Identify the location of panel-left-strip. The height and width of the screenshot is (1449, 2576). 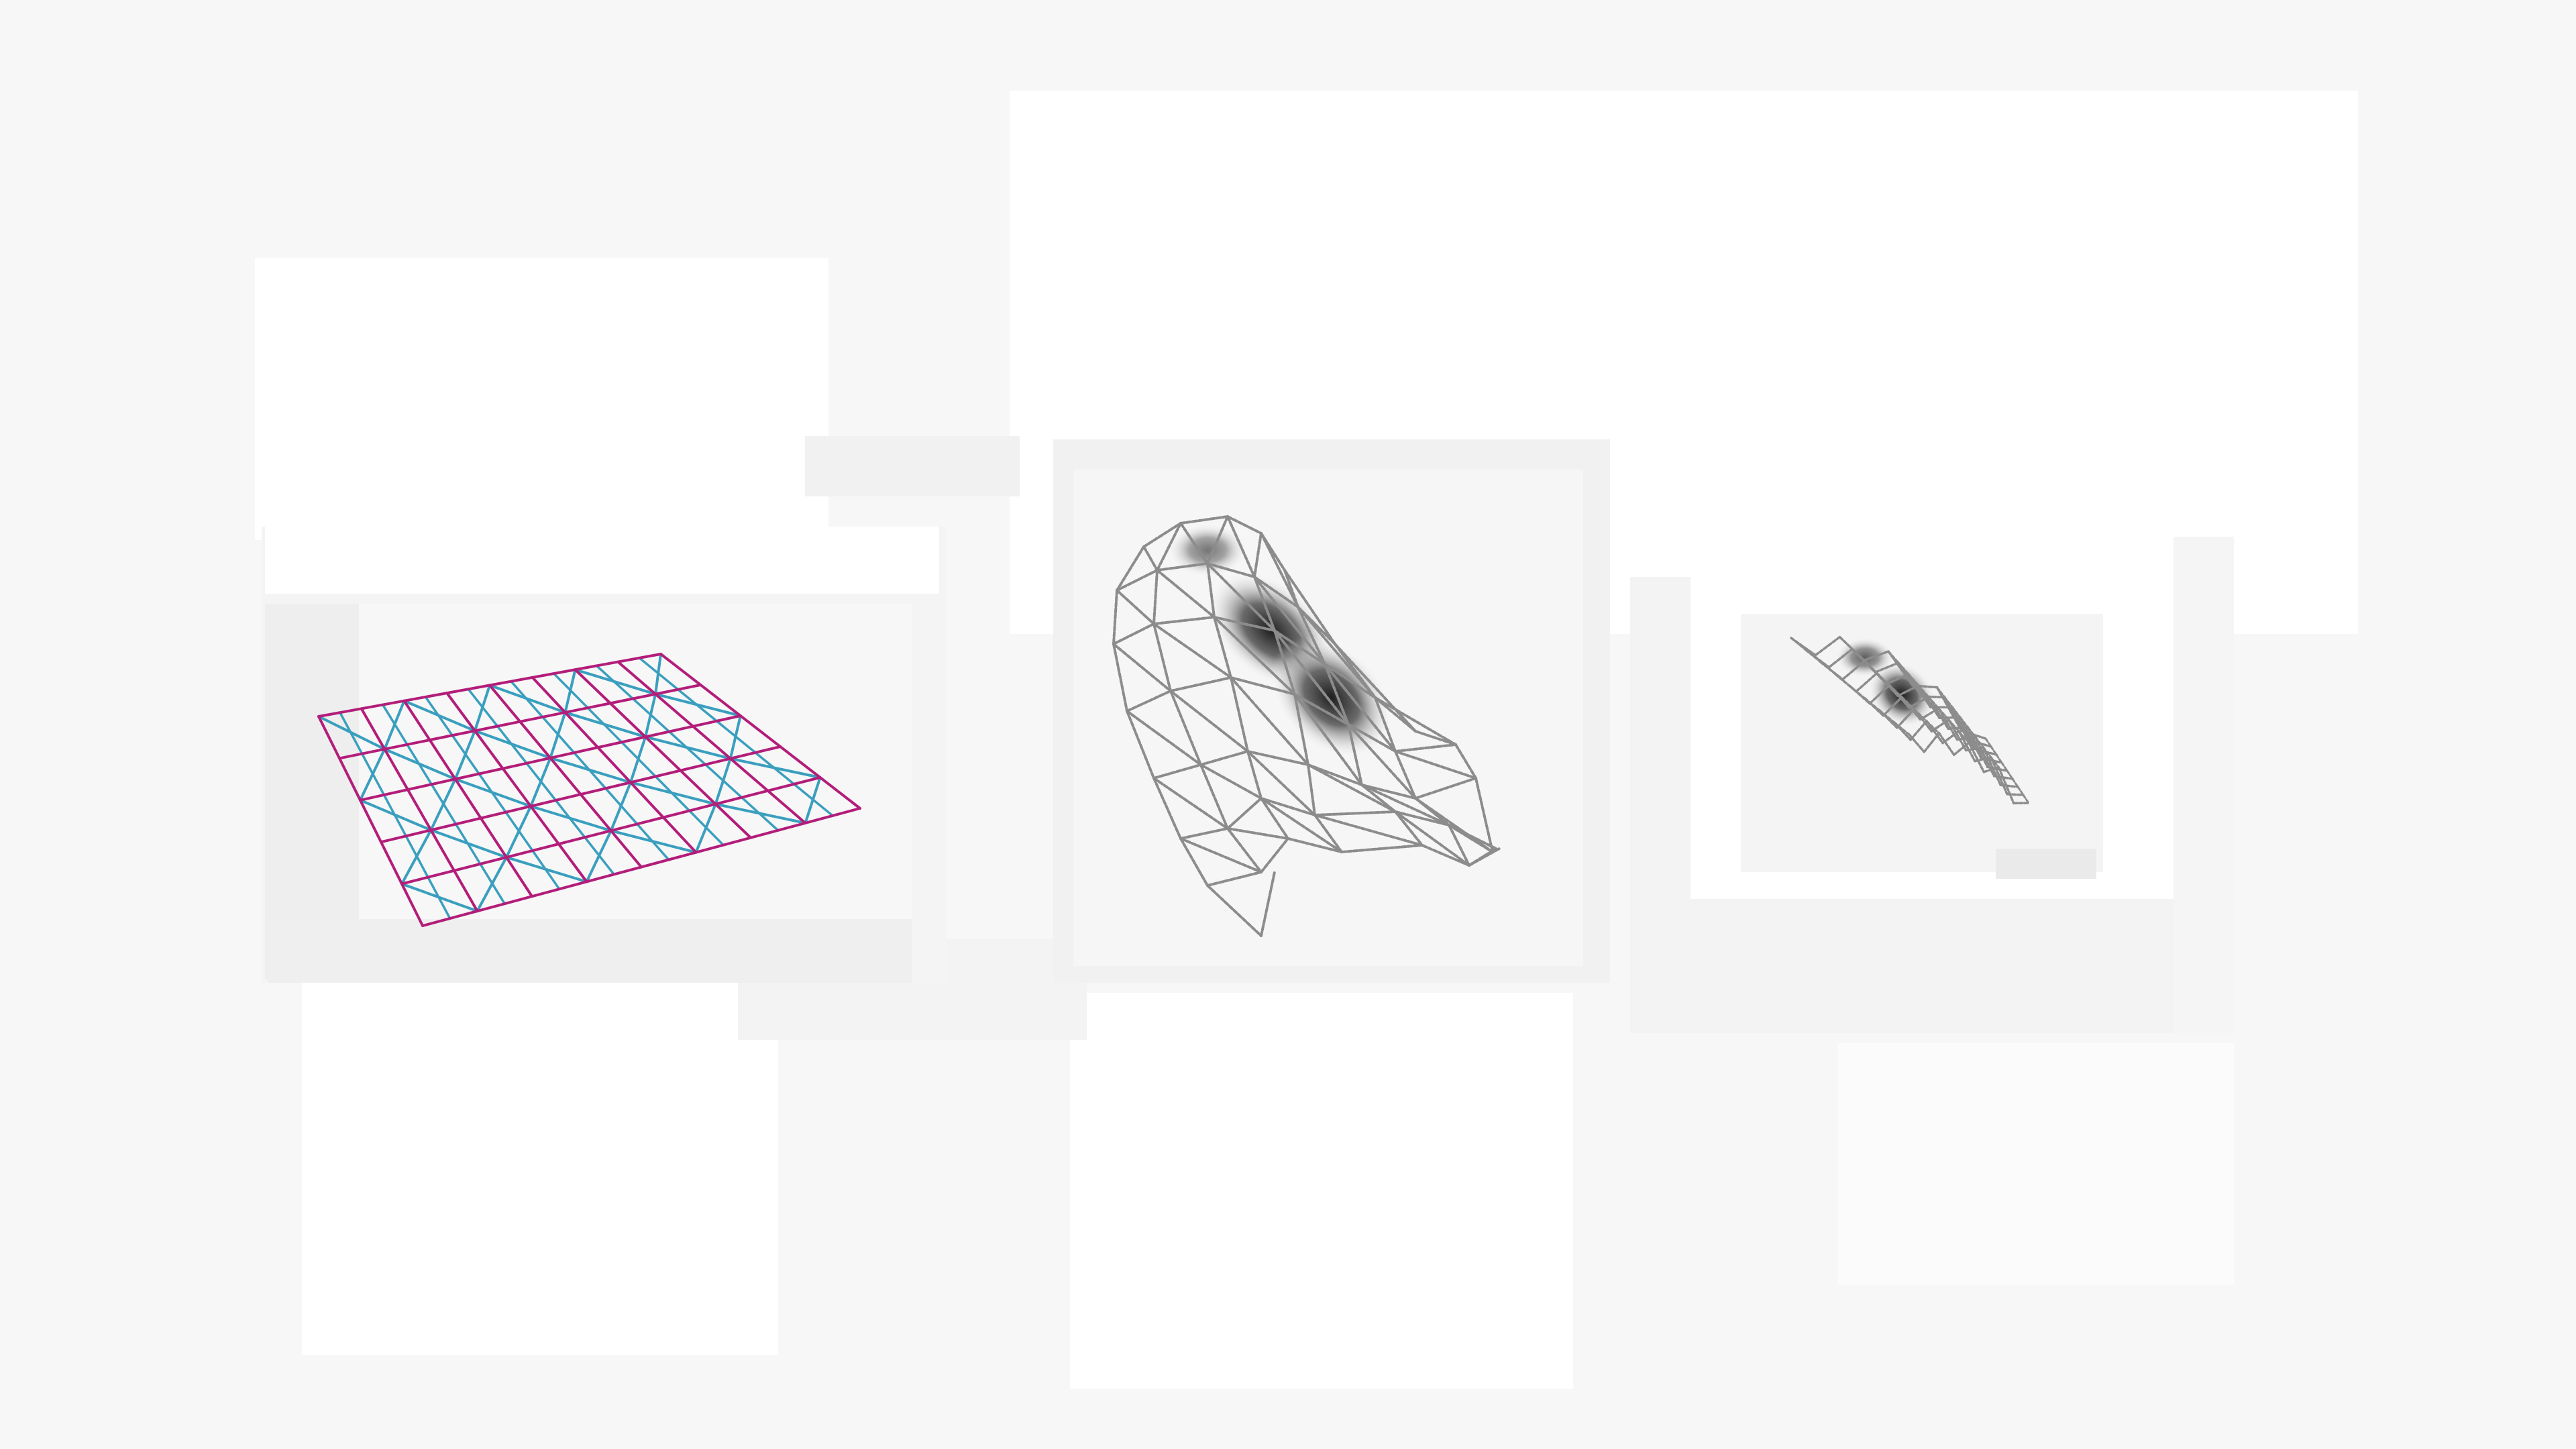
(602, 560).